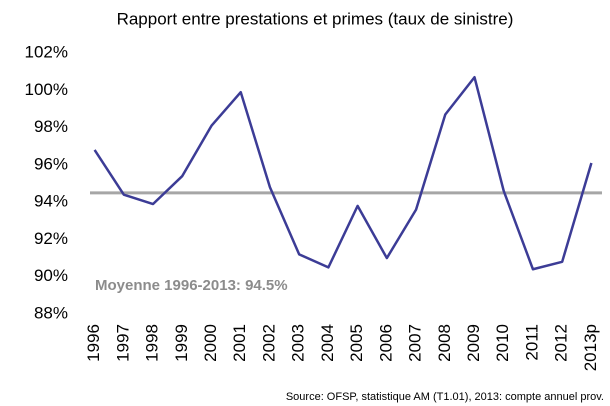  I want to click on x-tick-label: 1996, so click(93, 343).